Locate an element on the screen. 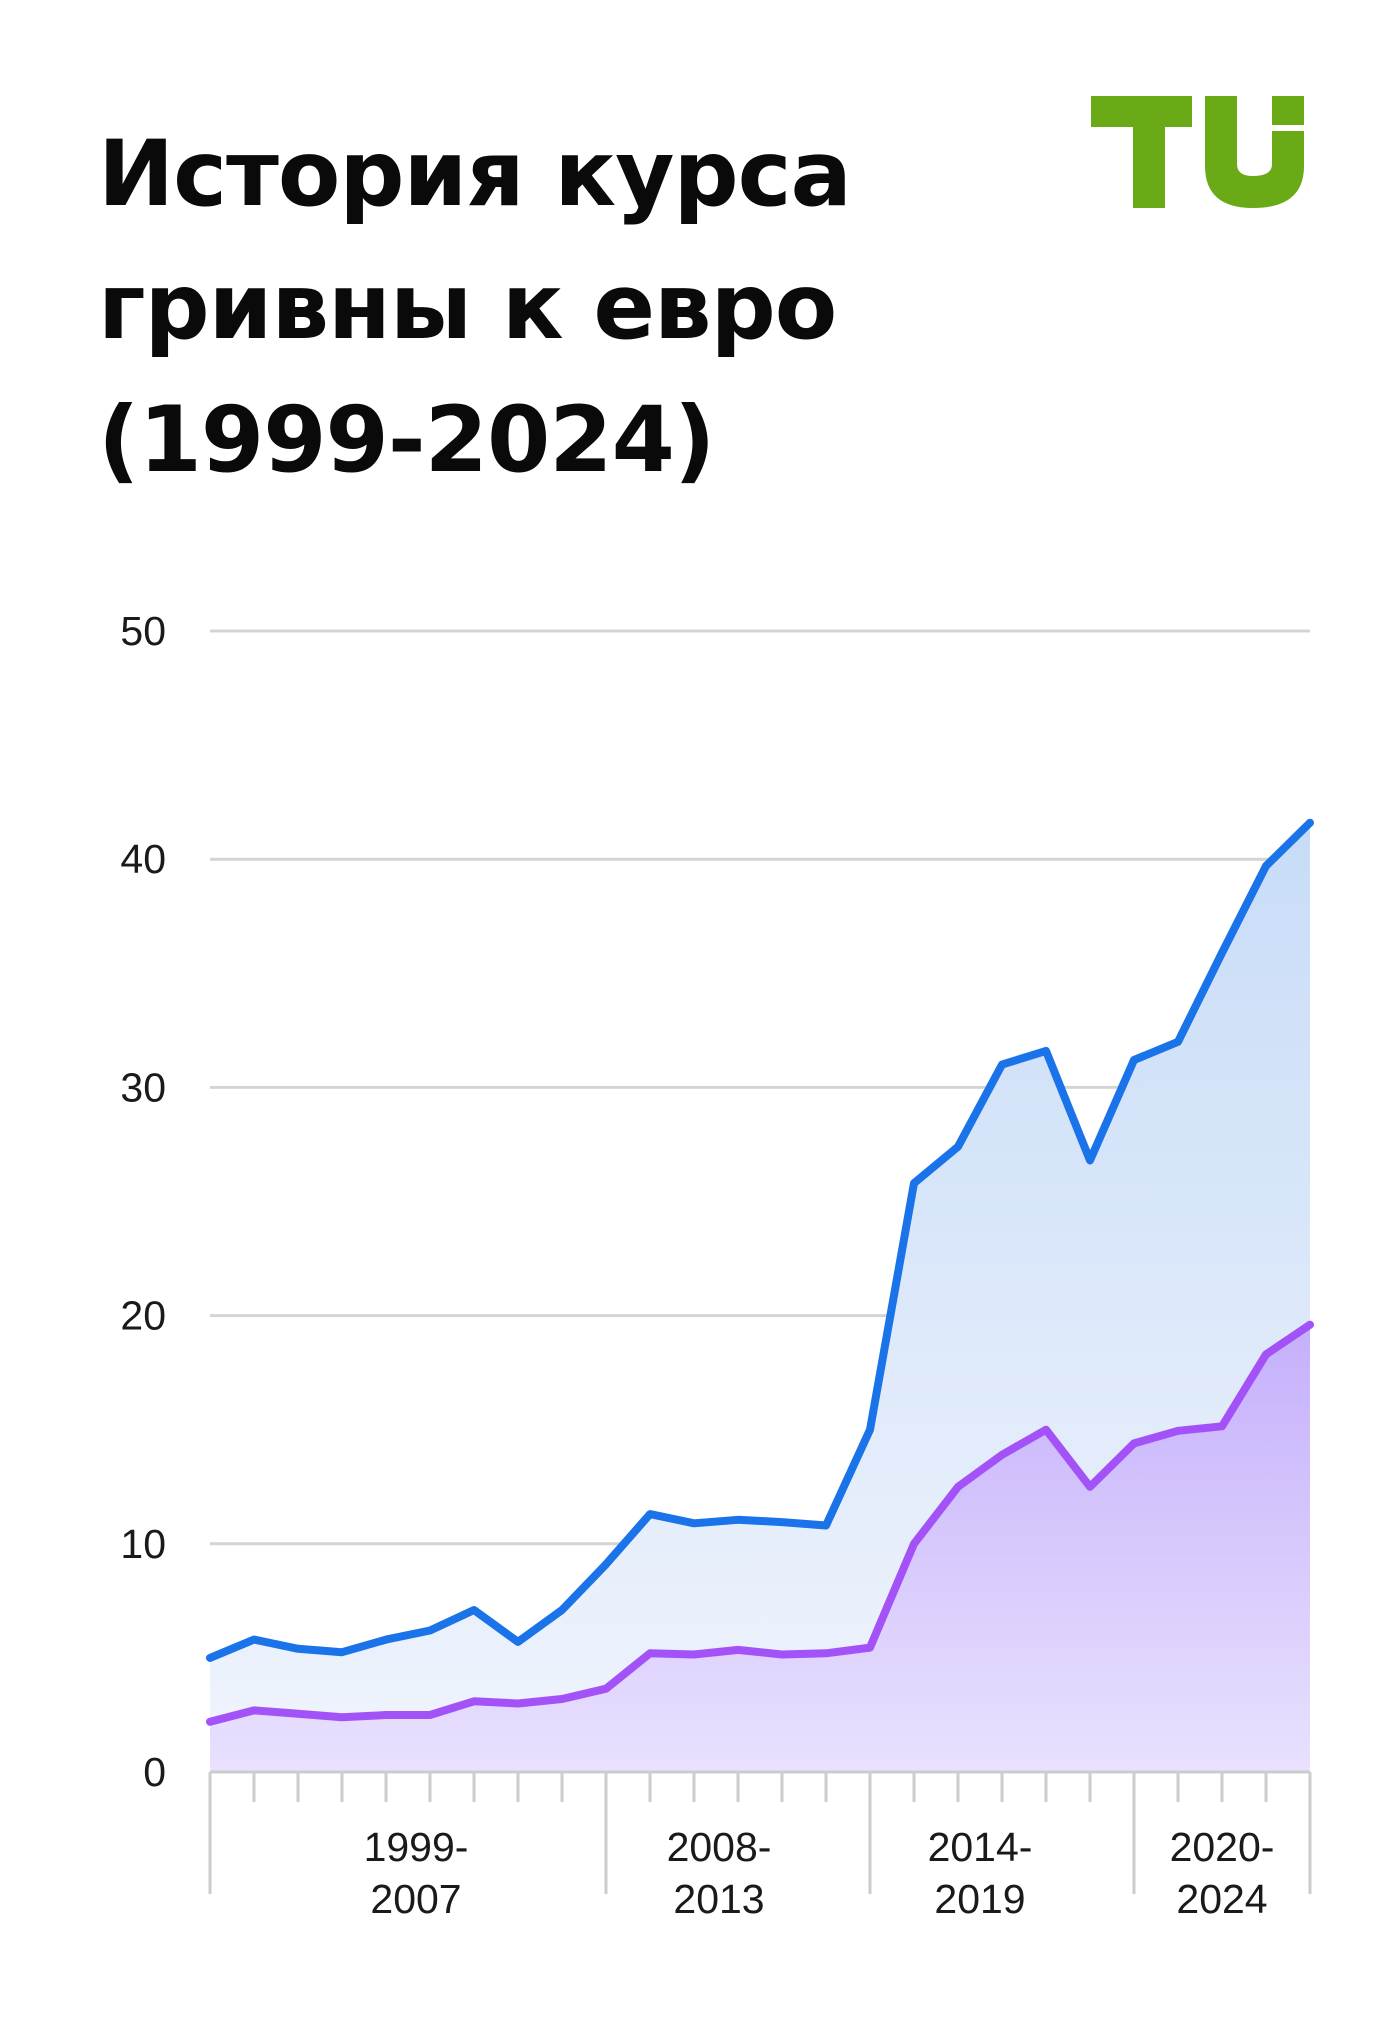 The height and width of the screenshot is (2028, 1400). y-tick-label-40: 40 is located at coordinates (143, 859).